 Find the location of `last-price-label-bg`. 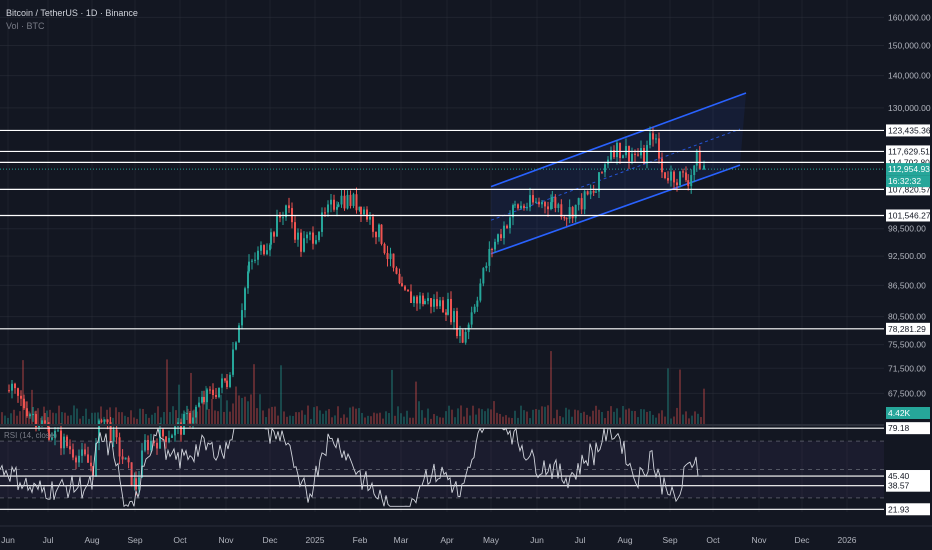

last-price-label-bg is located at coordinates (908, 169).